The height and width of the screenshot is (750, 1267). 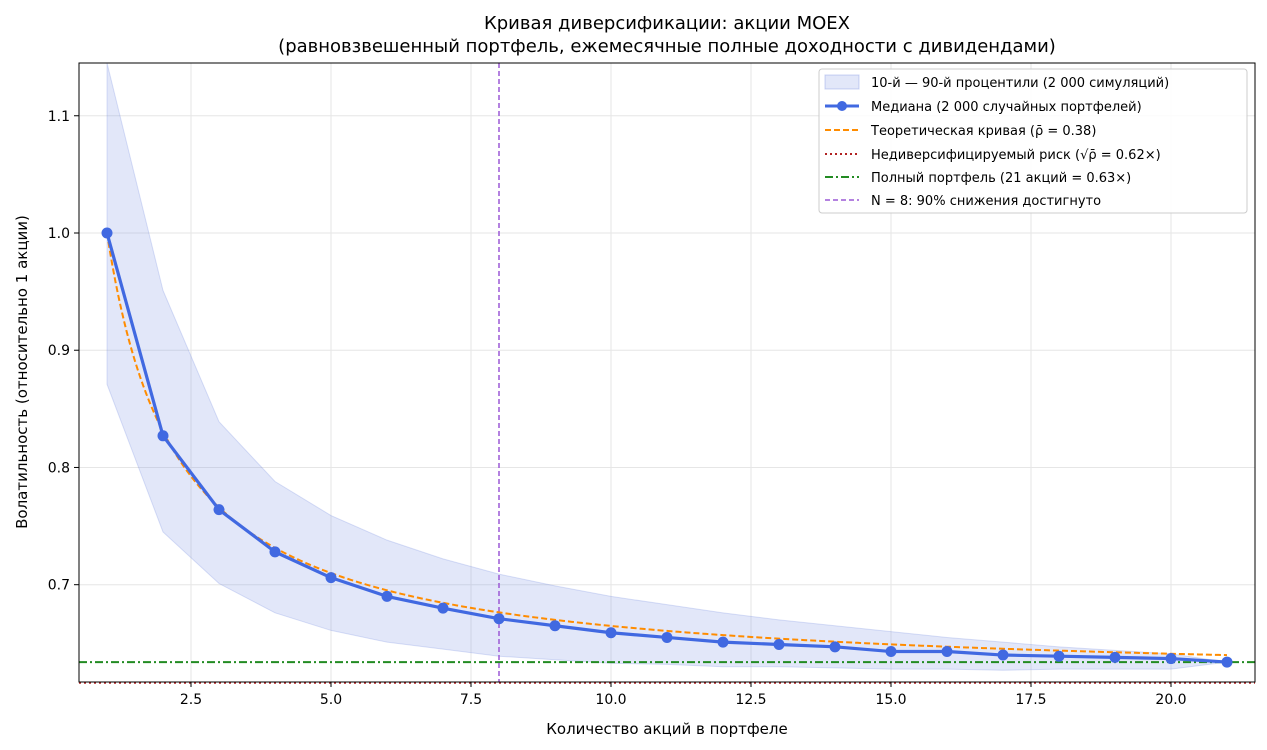 What do you see at coordinates (1020, 83) in the screenshot?
I see `legend-band-label: 10-й — 90-й процентили (2 000 симуляций)` at bounding box center [1020, 83].